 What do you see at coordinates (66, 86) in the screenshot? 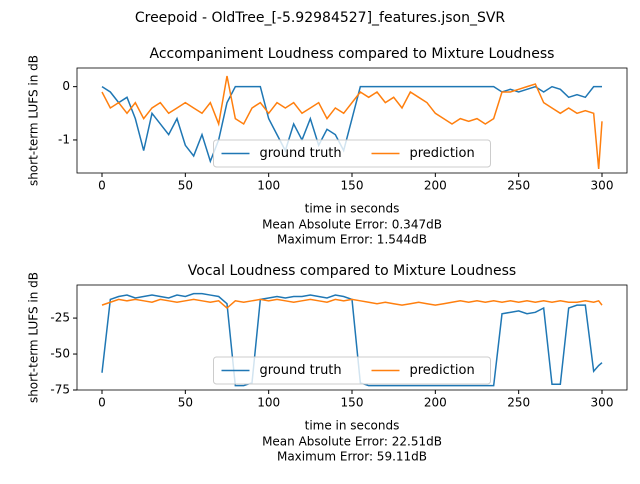
I see `y-tick-label: 0` at bounding box center [66, 86].